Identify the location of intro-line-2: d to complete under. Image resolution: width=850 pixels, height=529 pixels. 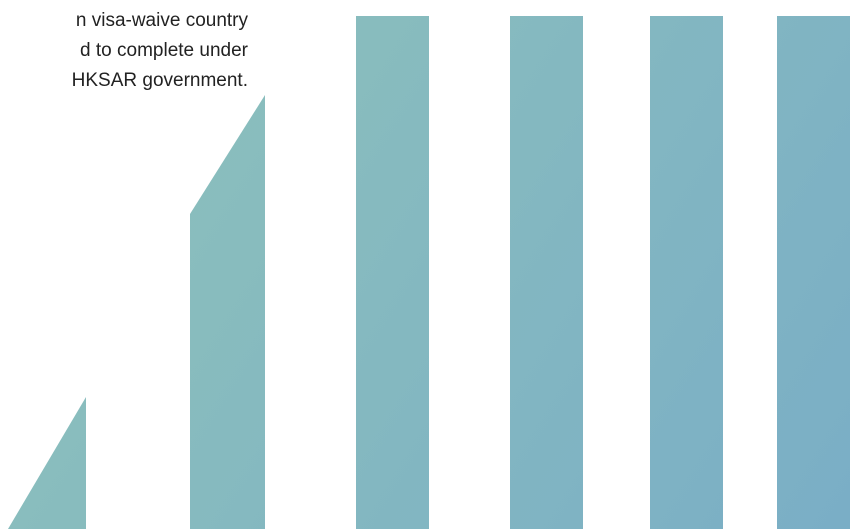
(164, 50).